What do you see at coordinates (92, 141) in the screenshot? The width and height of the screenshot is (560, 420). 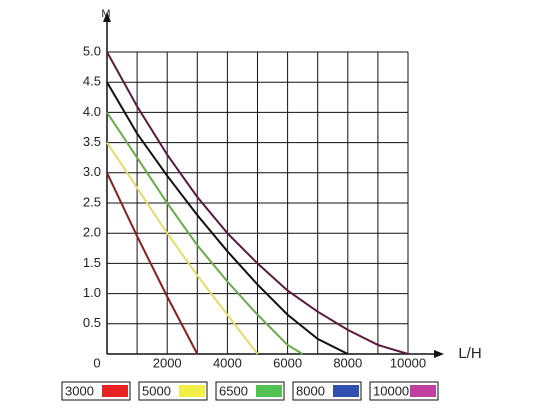 I see `y-tick-label: 3.5` at bounding box center [92, 141].